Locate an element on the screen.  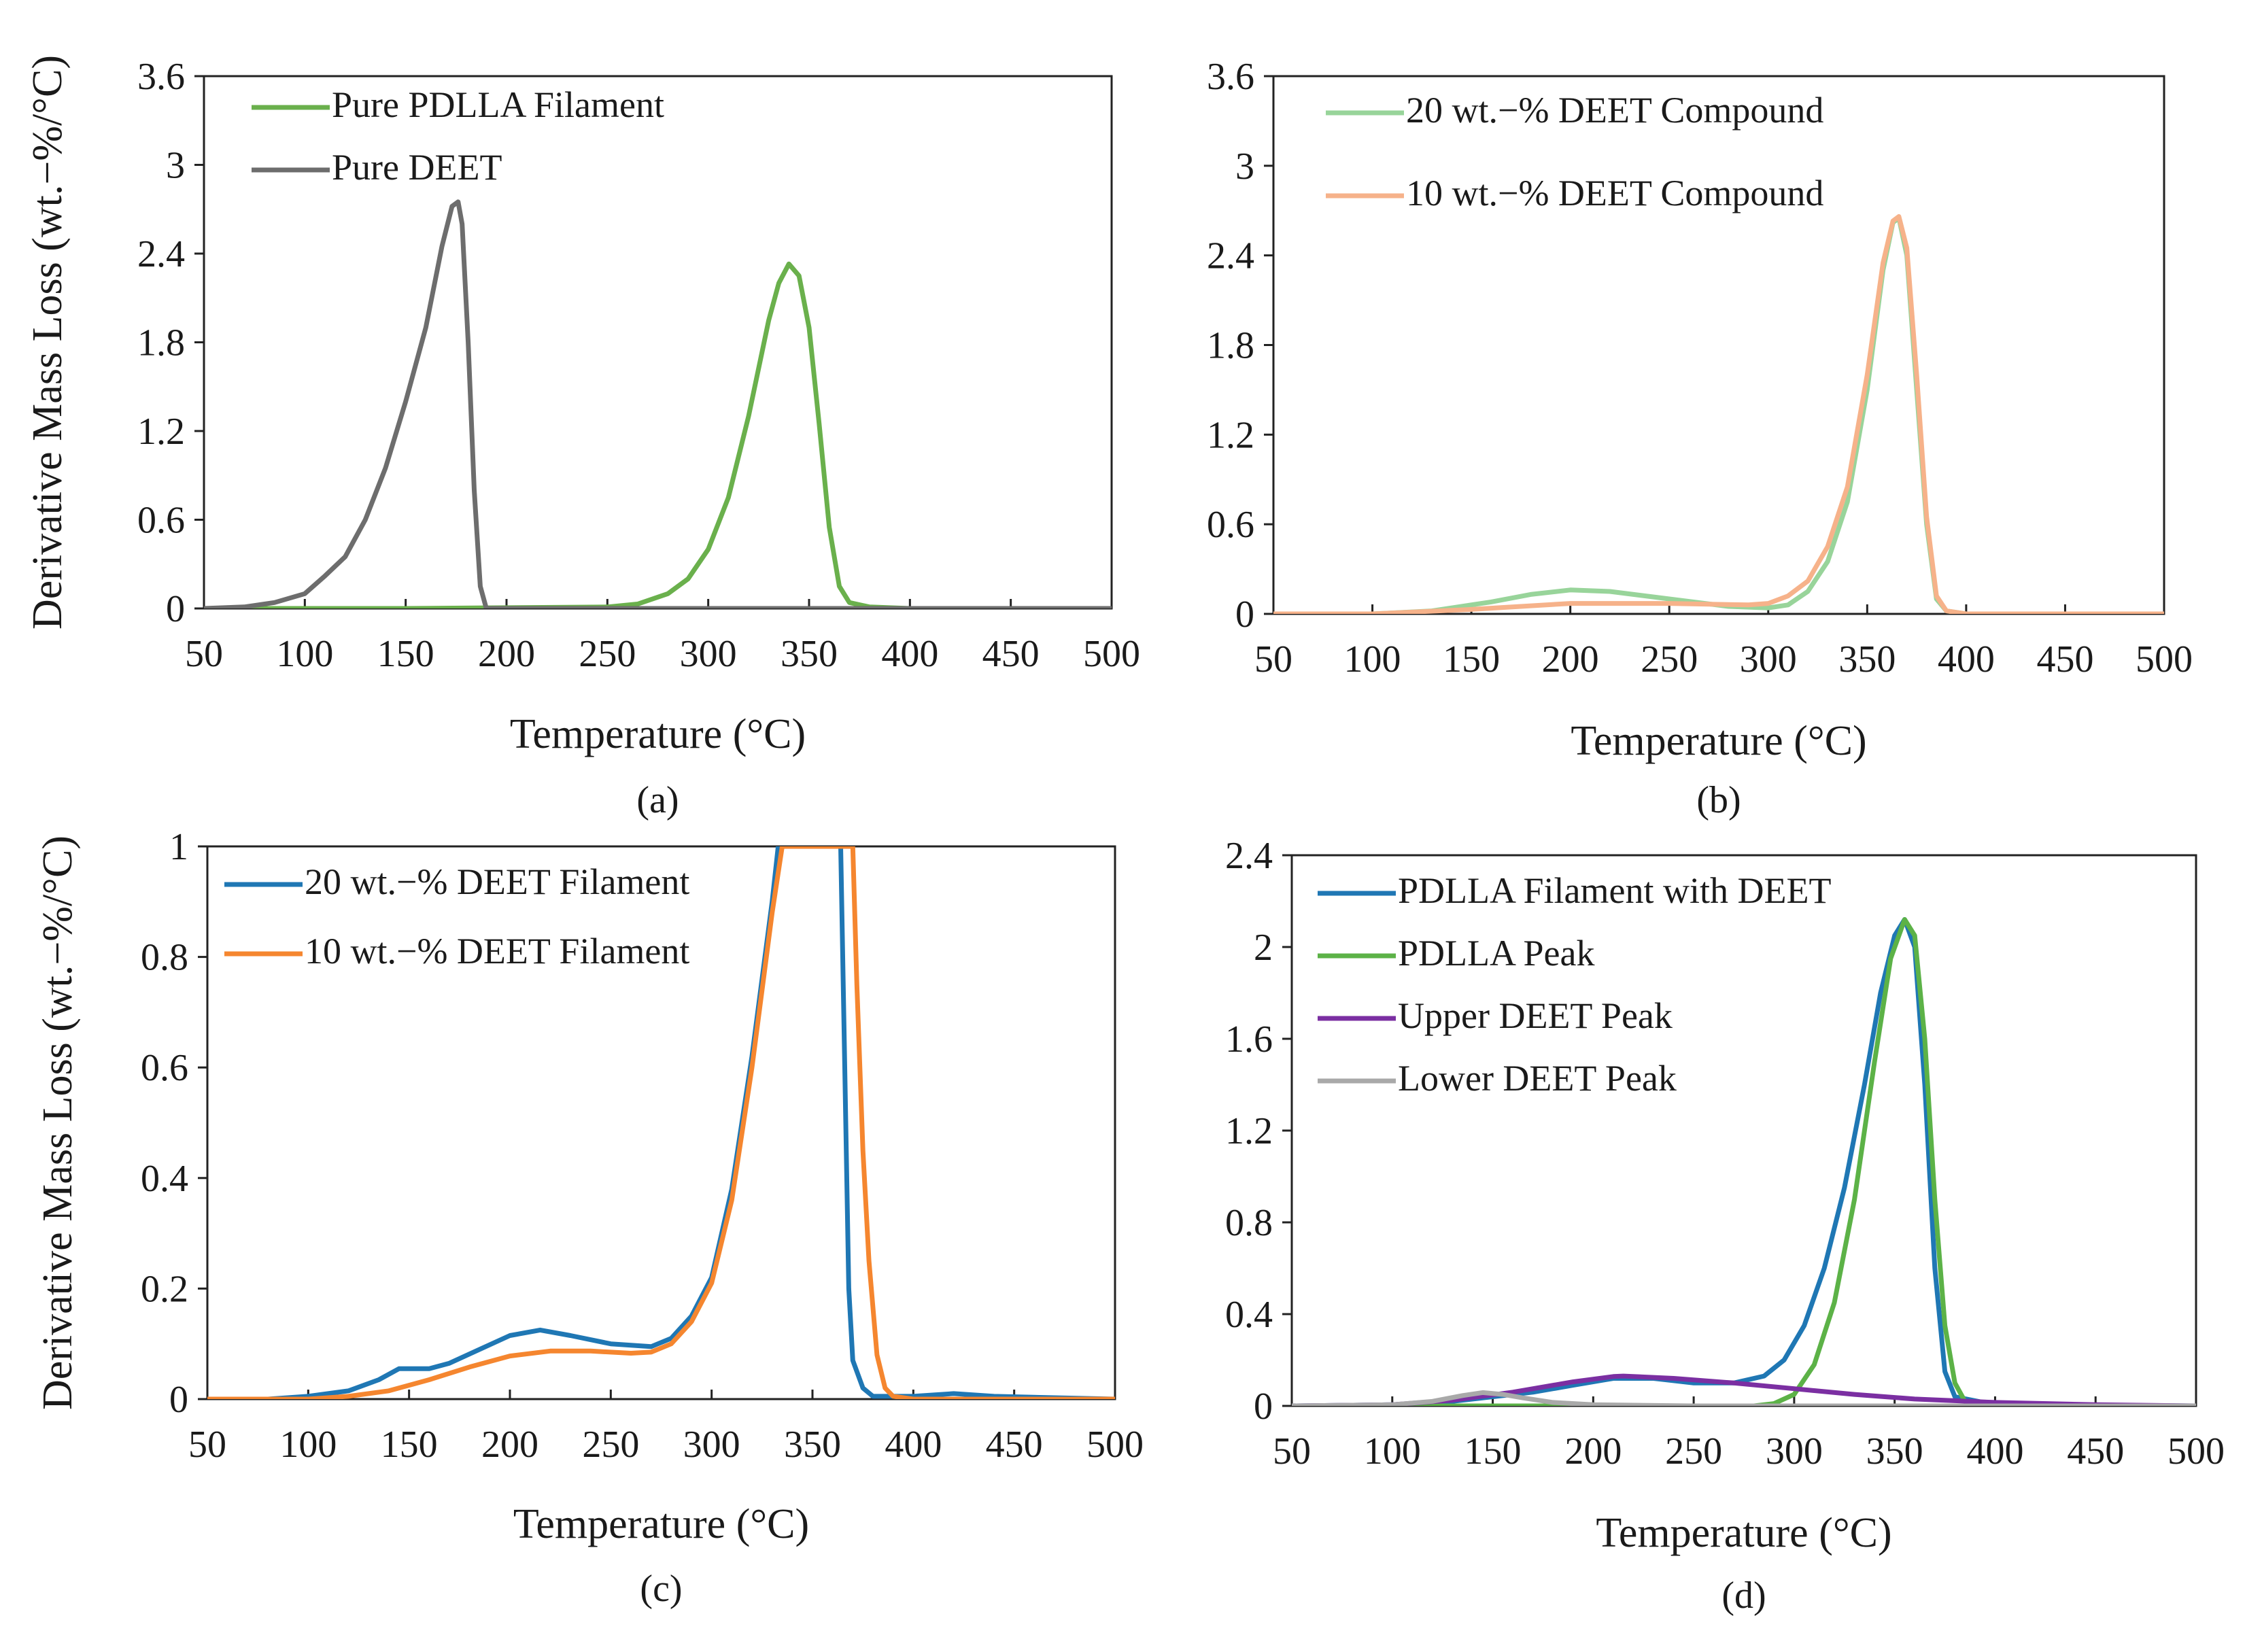
series-line-pure-pdlla is located at coordinates (658, 434).